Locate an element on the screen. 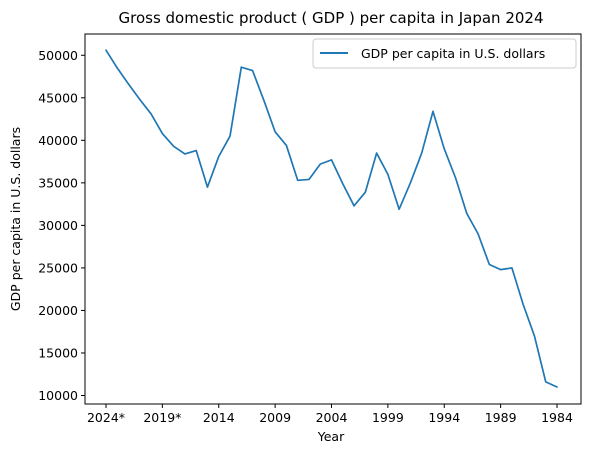  legend-entry-label: GDP per capita in U.S. dollars is located at coordinates (453, 53).